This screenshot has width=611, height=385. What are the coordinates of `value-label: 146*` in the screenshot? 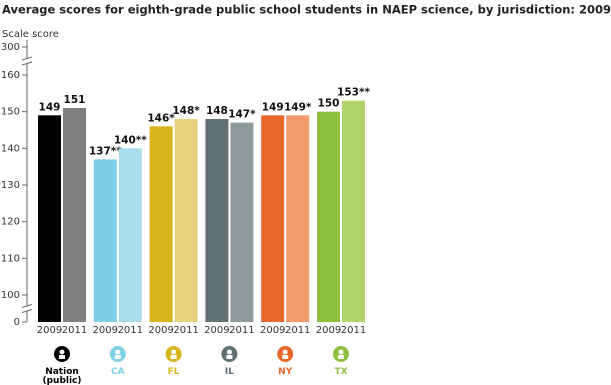 It's located at (161, 118).